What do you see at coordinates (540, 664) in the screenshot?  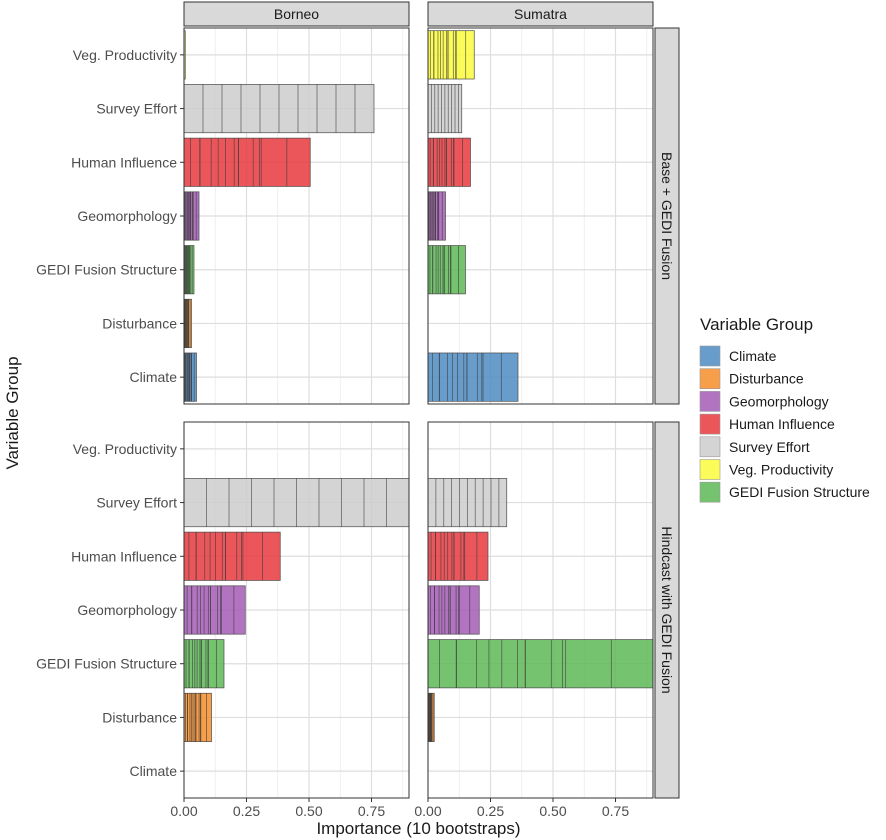 I see `bar-hindcast-with-gedi-fusion-sumatra-gedi-fusion-structure` at bounding box center [540, 664].